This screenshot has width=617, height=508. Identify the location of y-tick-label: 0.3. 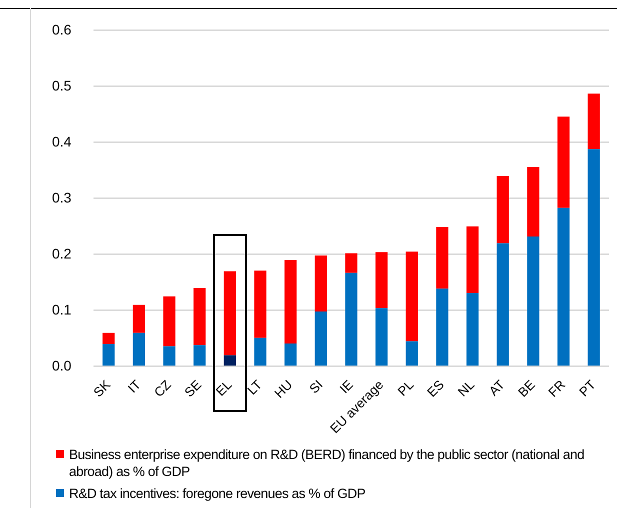
(62, 197).